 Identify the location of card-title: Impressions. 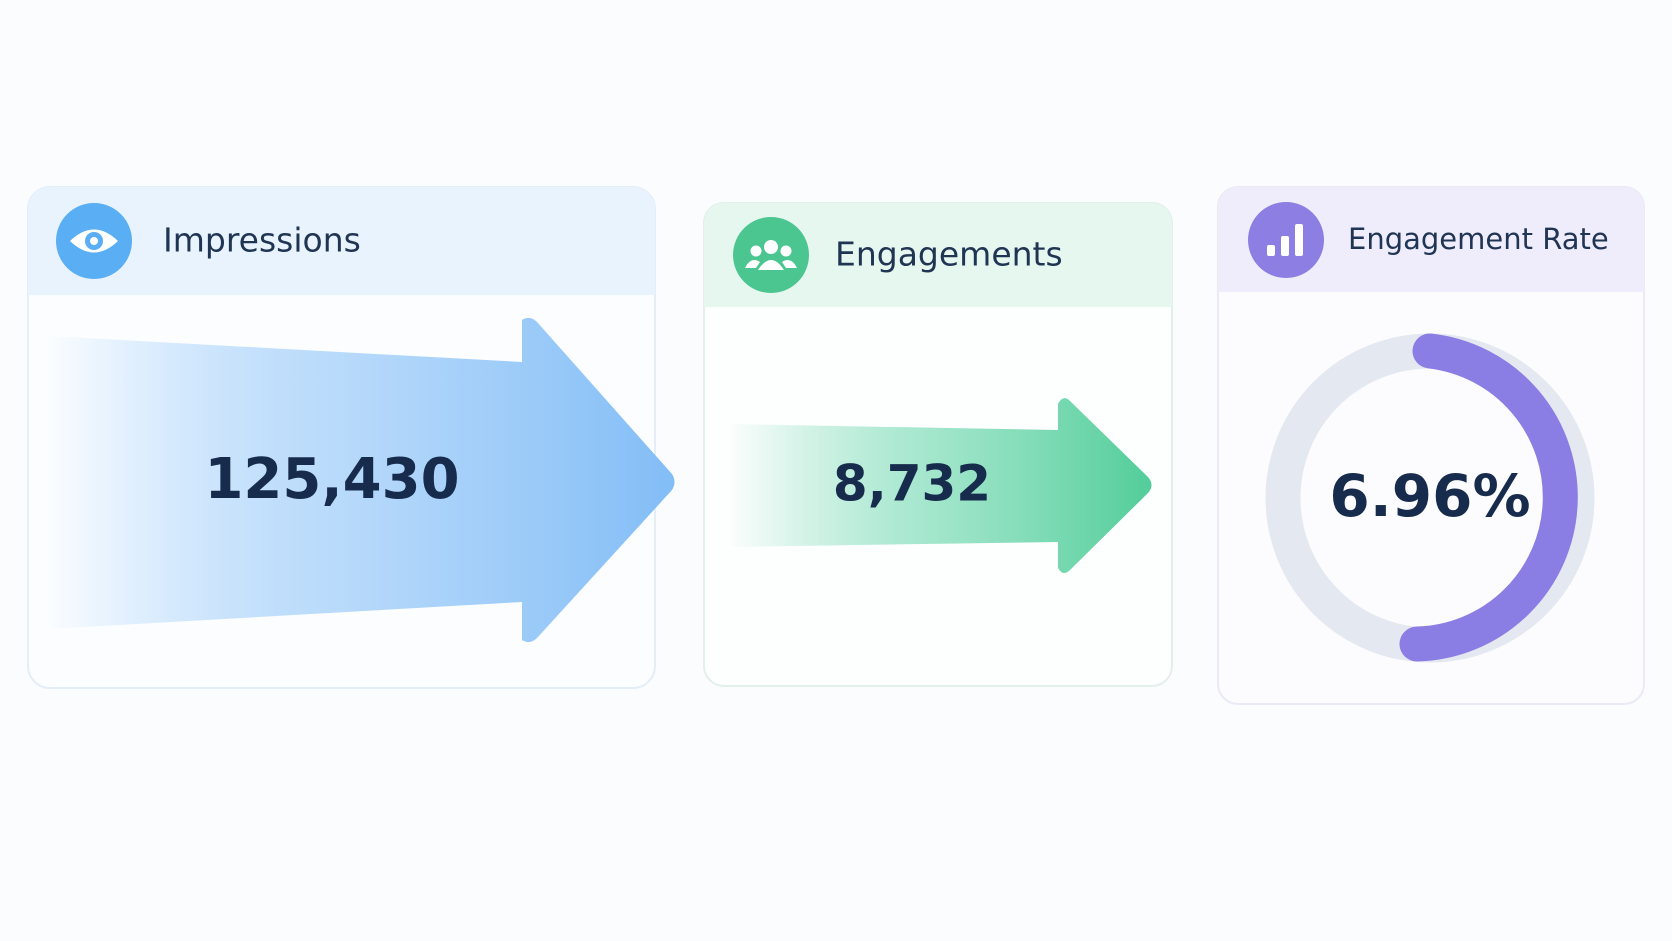
(262, 240).